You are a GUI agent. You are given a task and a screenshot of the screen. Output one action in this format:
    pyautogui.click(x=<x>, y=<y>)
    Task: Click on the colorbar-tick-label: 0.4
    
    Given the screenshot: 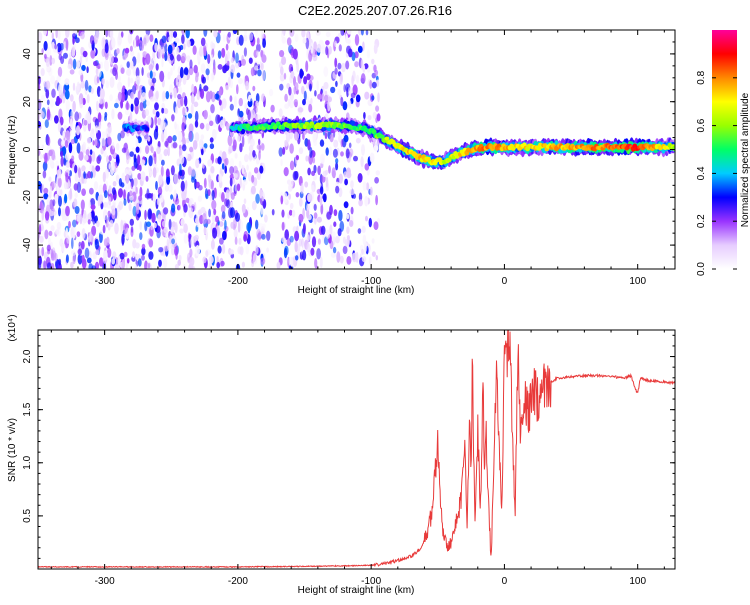 What is the action you would take?
    pyautogui.click(x=701, y=173)
    